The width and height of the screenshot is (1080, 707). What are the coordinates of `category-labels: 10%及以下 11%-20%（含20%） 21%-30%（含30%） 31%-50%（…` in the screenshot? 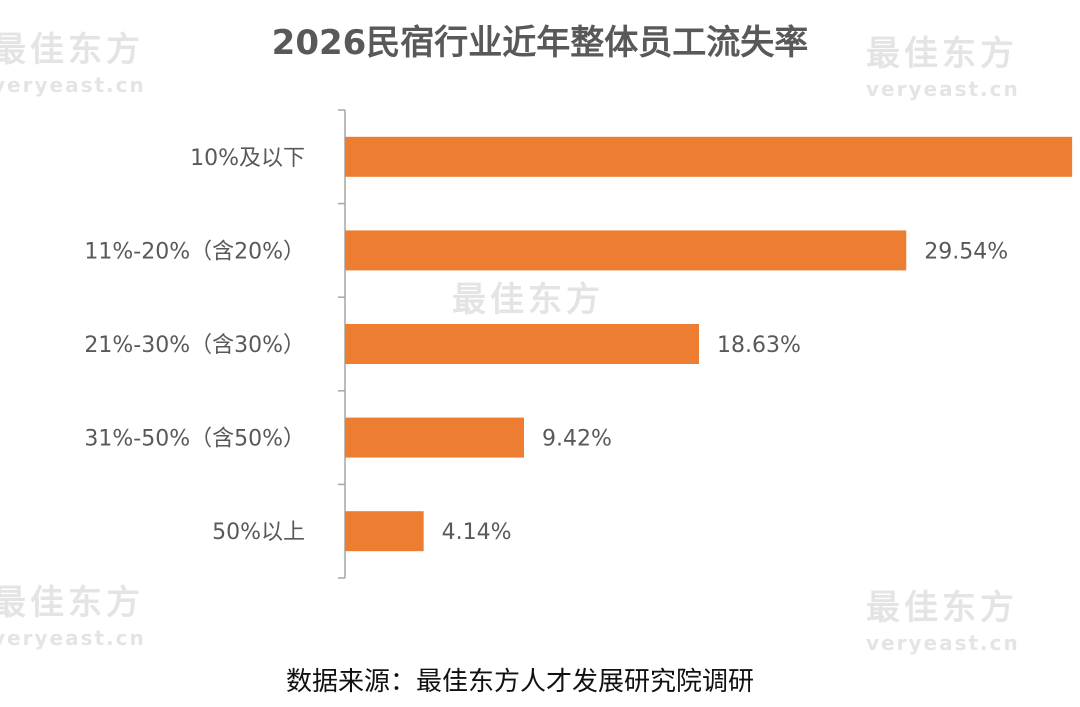 It's located at (194, 345).